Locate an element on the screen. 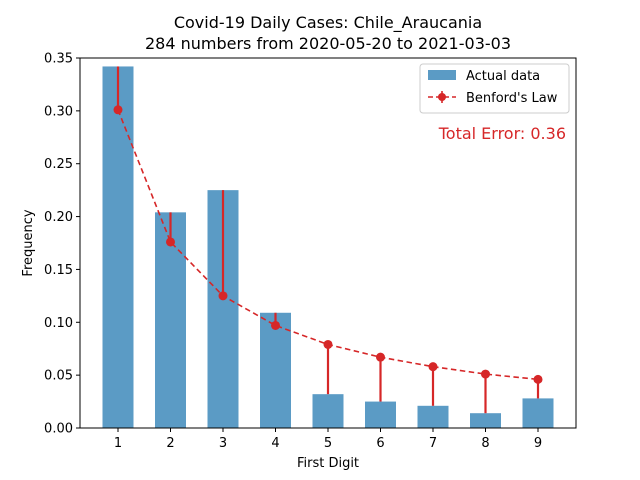  legend: Actual data Benford's Law is located at coordinates (494, 88).